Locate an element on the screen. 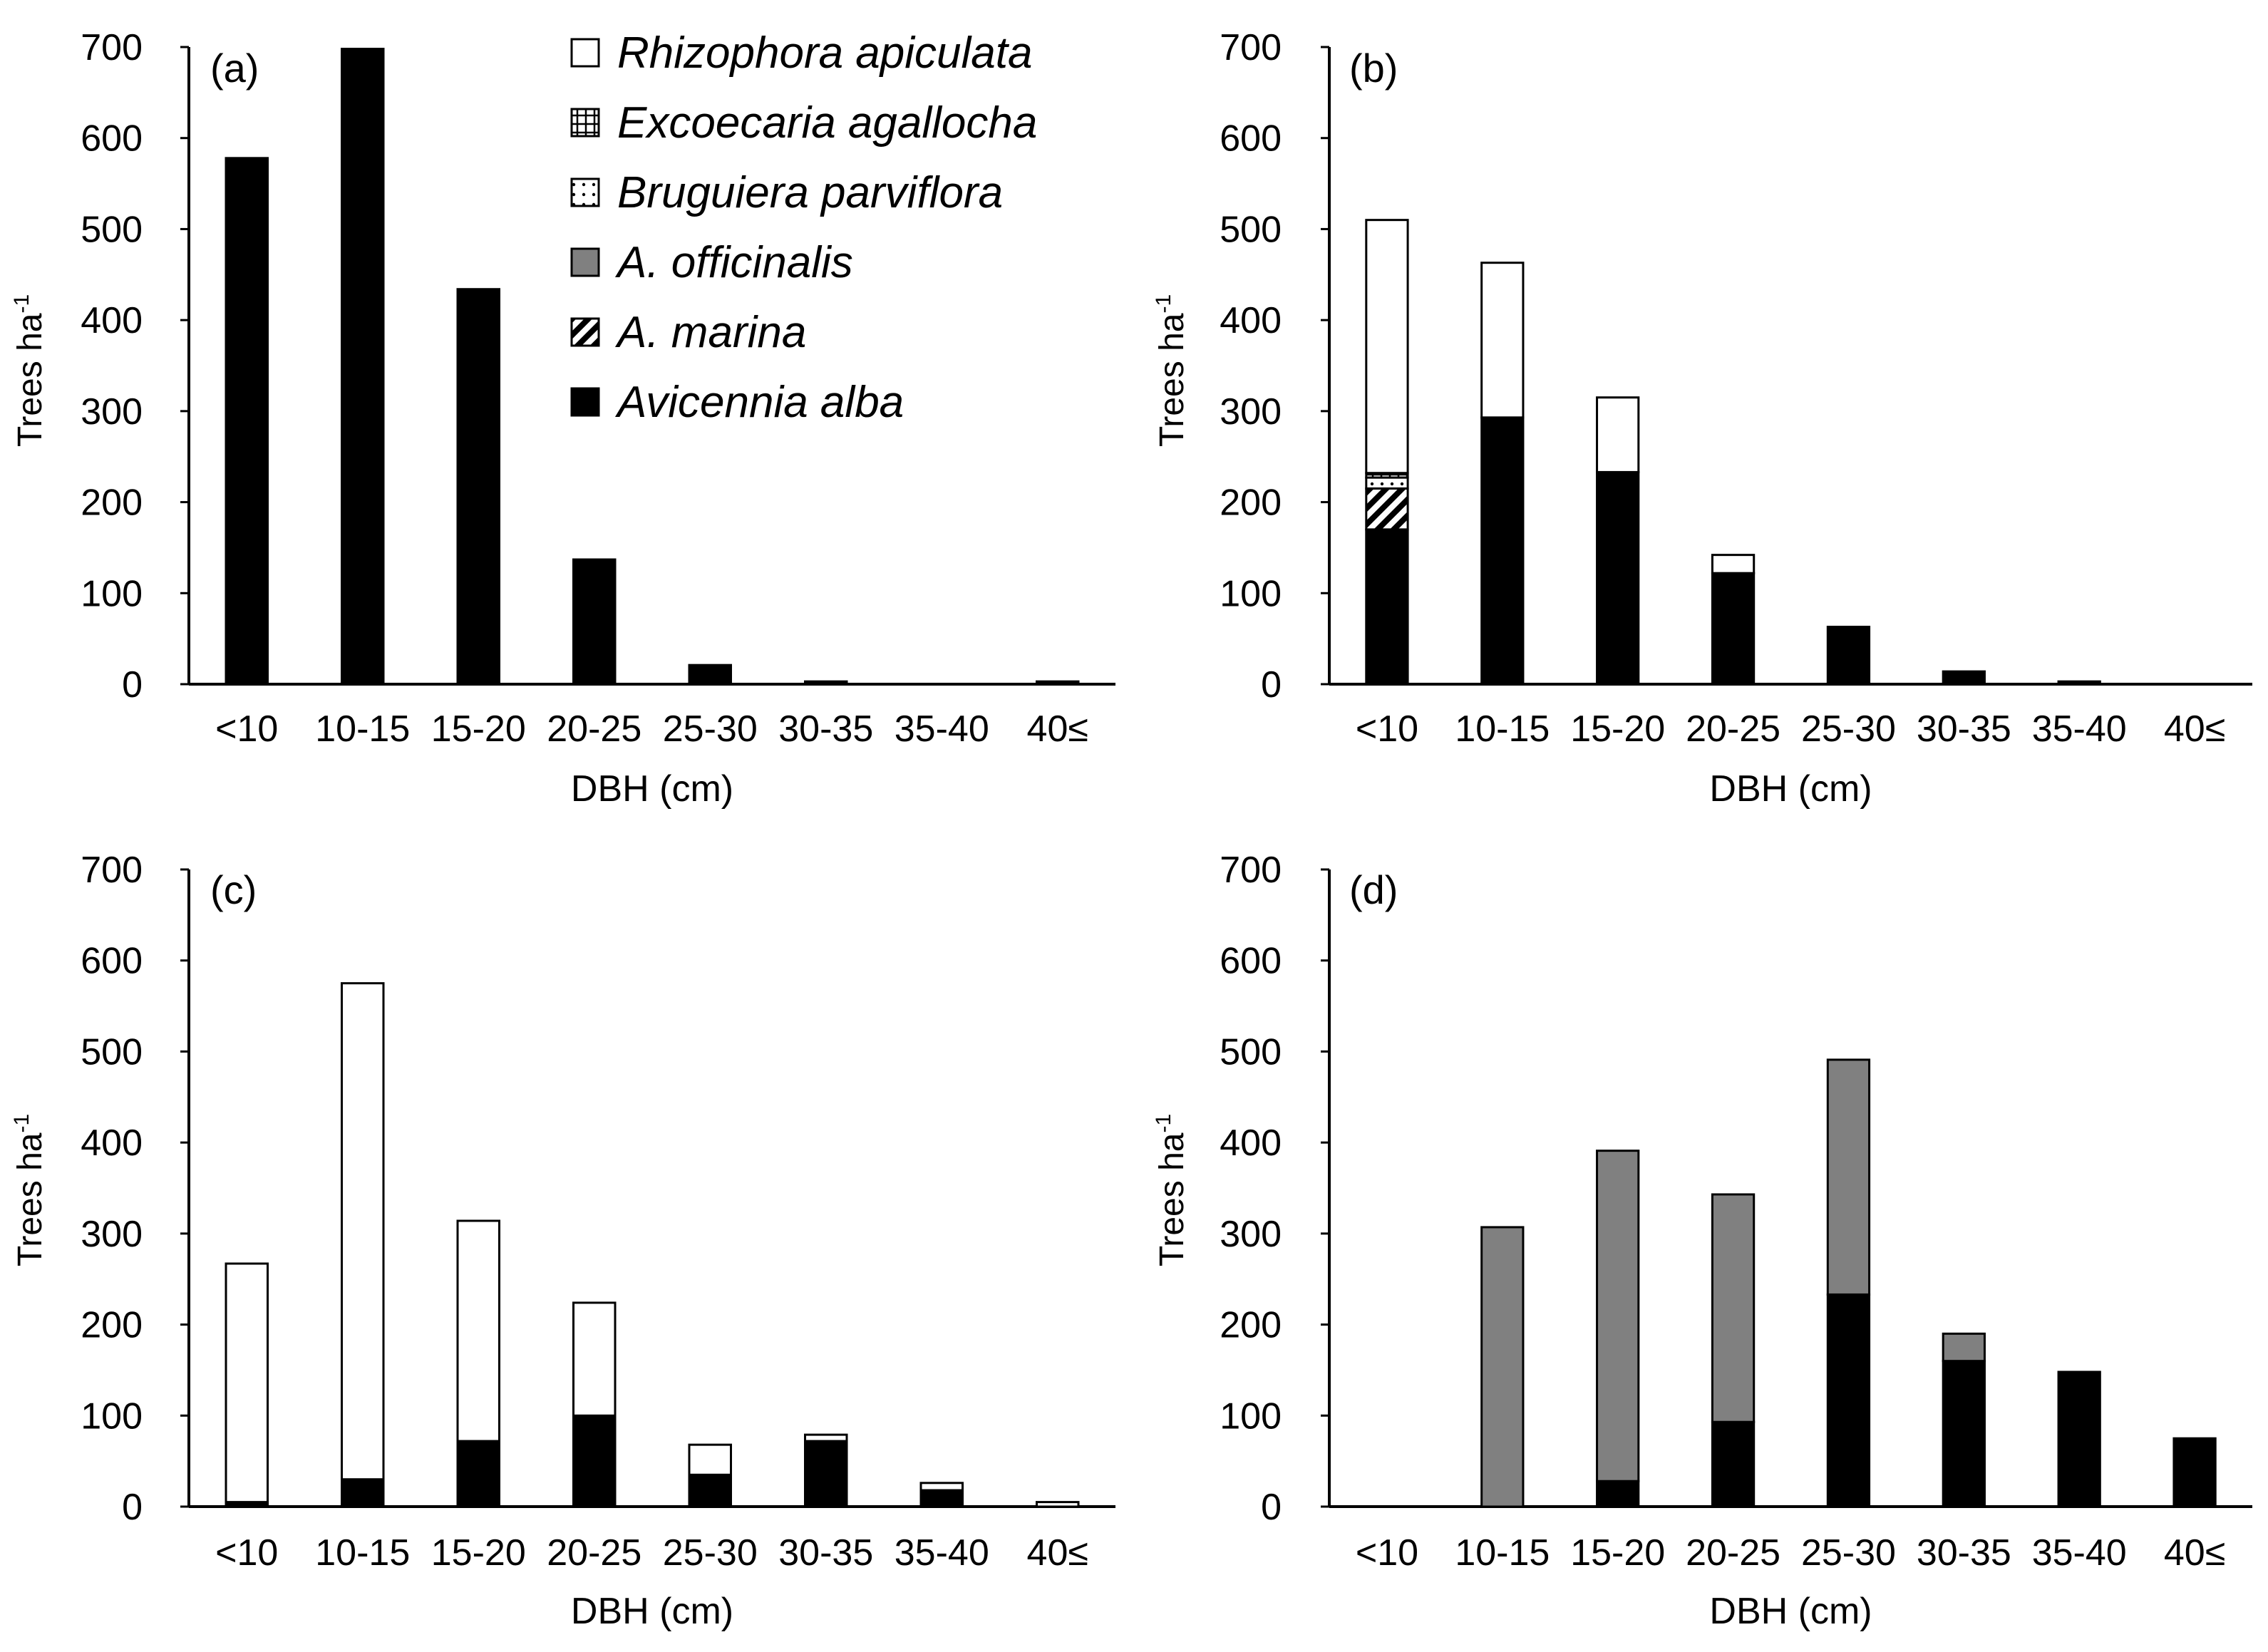 Image resolution: width=2268 pixels, height=1652 pixels. bar-b-20-25-rhizophora-apiculata is located at coordinates (1733, 564).